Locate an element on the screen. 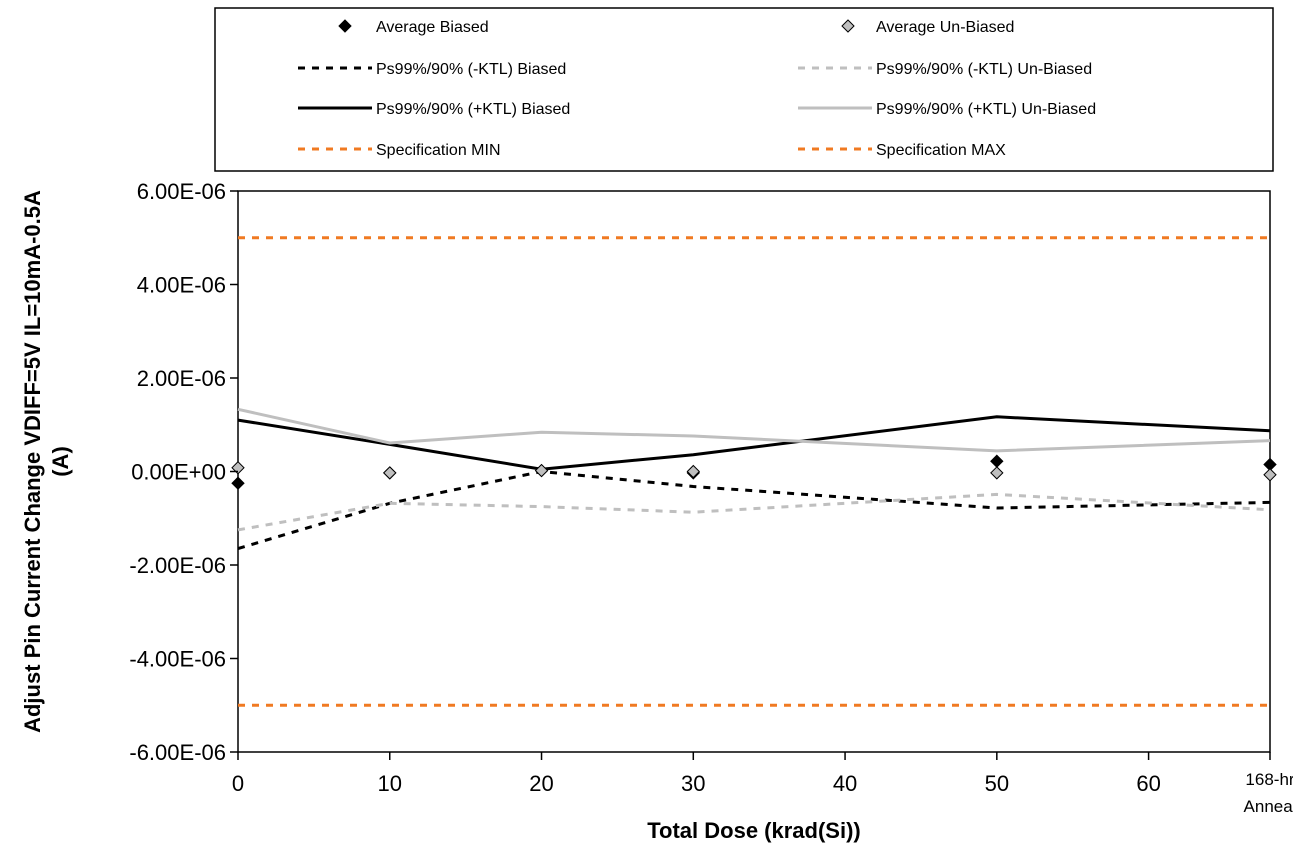  series-lines is located at coordinates (754, 479).